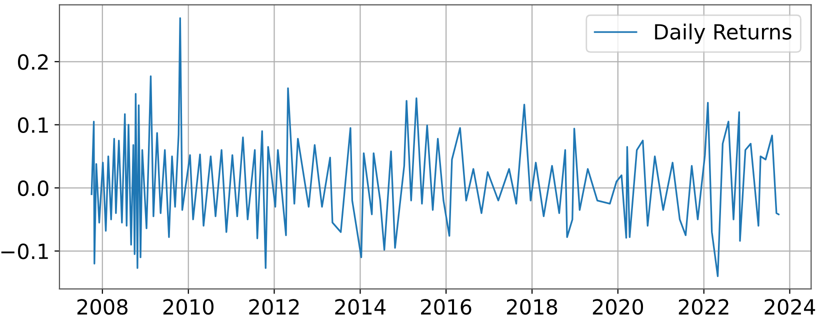 Image resolution: width=826 pixels, height=321 pixels. Describe the element at coordinates (618, 306) in the screenshot. I see `x-tick-label: 2020` at that location.